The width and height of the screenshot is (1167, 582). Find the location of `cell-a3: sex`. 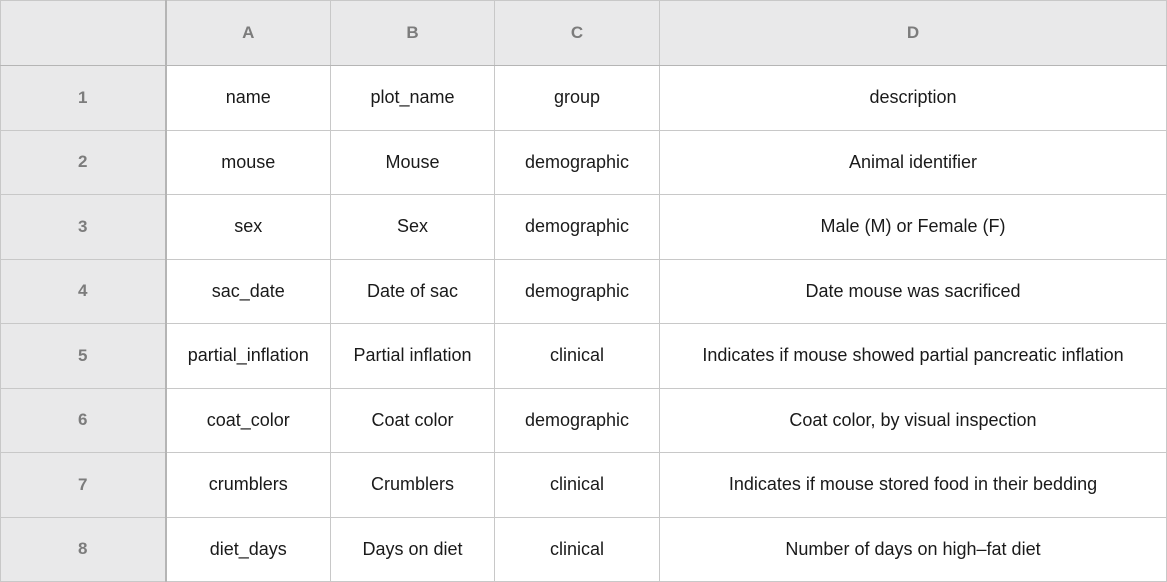

cell-a3: sex is located at coordinates (248, 227).